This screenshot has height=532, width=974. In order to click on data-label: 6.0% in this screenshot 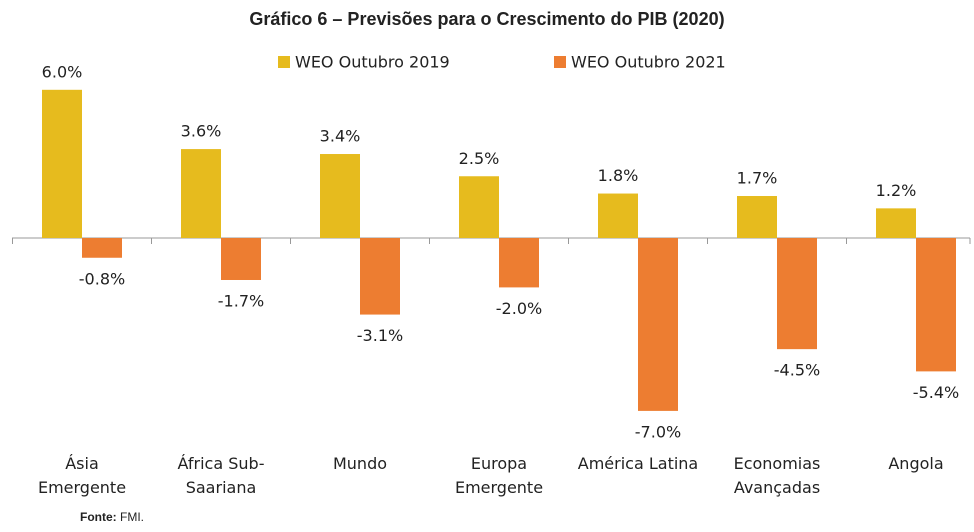, I will do `click(62, 71)`.